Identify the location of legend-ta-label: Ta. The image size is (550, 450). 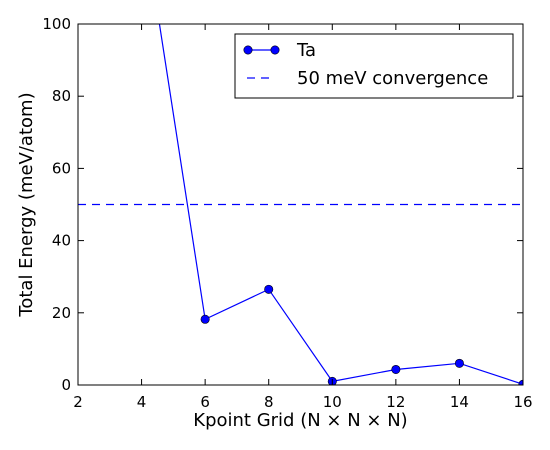
(306, 50).